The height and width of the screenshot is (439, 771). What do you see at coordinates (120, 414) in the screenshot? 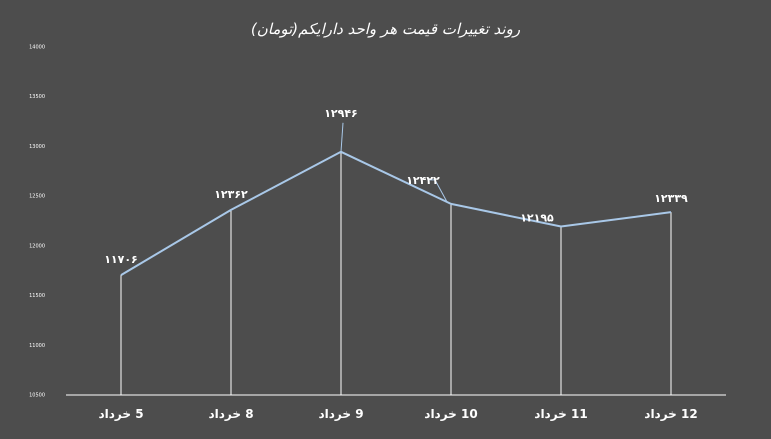
I see `x-tick-label: 5 خرداد` at bounding box center [120, 414].